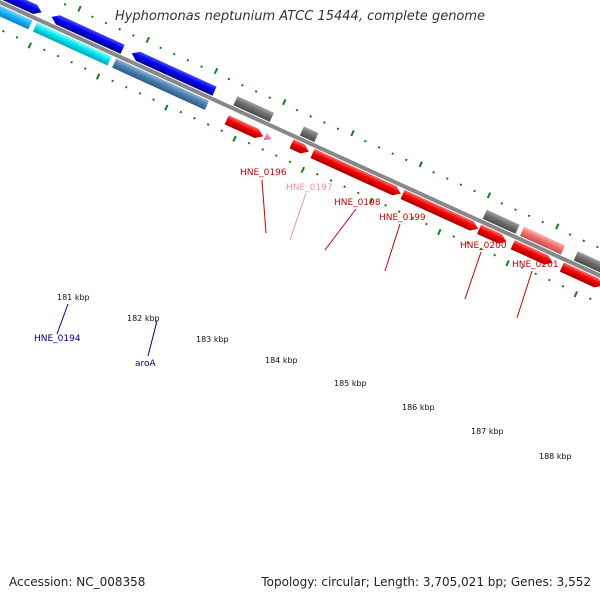 The image size is (600, 600). What do you see at coordinates (535, 265) in the screenshot?
I see `gene-label-hne0201: HNE_0201` at bounding box center [535, 265].